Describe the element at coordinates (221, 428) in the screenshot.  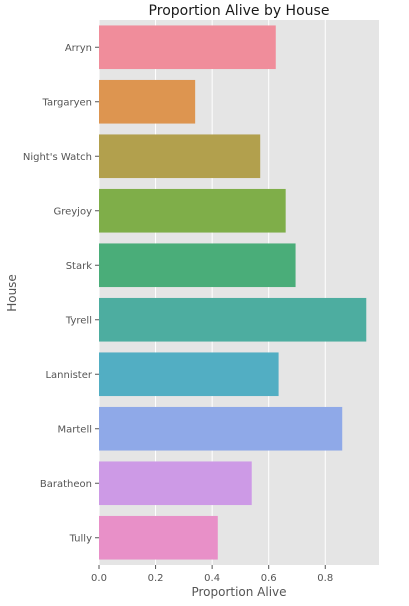
I see `bar-martell` at that location.